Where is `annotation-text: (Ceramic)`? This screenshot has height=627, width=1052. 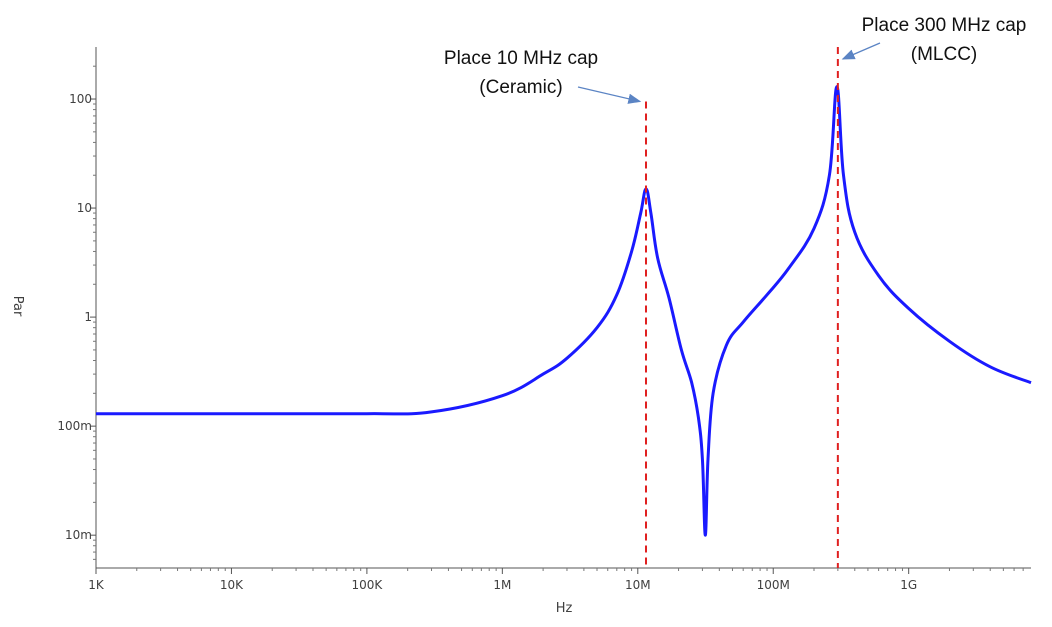 annotation-text: (Ceramic) is located at coordinates (520, 87).